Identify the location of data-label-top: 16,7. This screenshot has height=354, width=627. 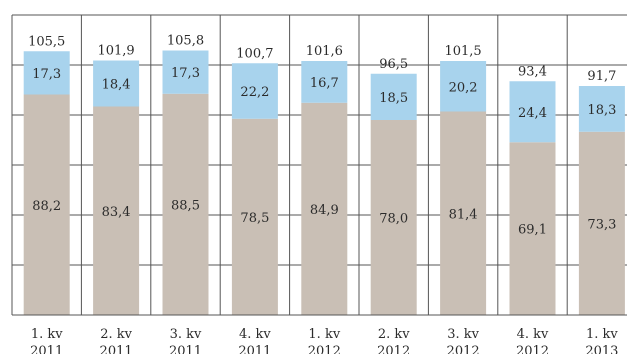
(324, 83).